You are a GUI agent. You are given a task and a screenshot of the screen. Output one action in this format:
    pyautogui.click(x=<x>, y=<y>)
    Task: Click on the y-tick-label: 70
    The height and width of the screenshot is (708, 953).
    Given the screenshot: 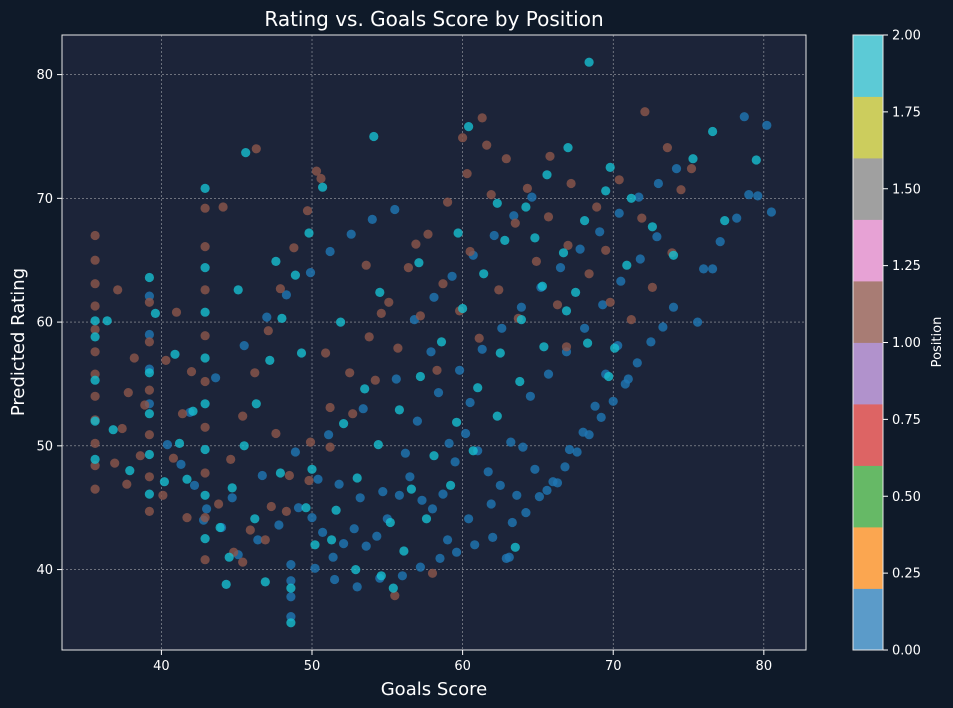 What is the action you would take?
    pyautogui.click(x=44, y=199)
    